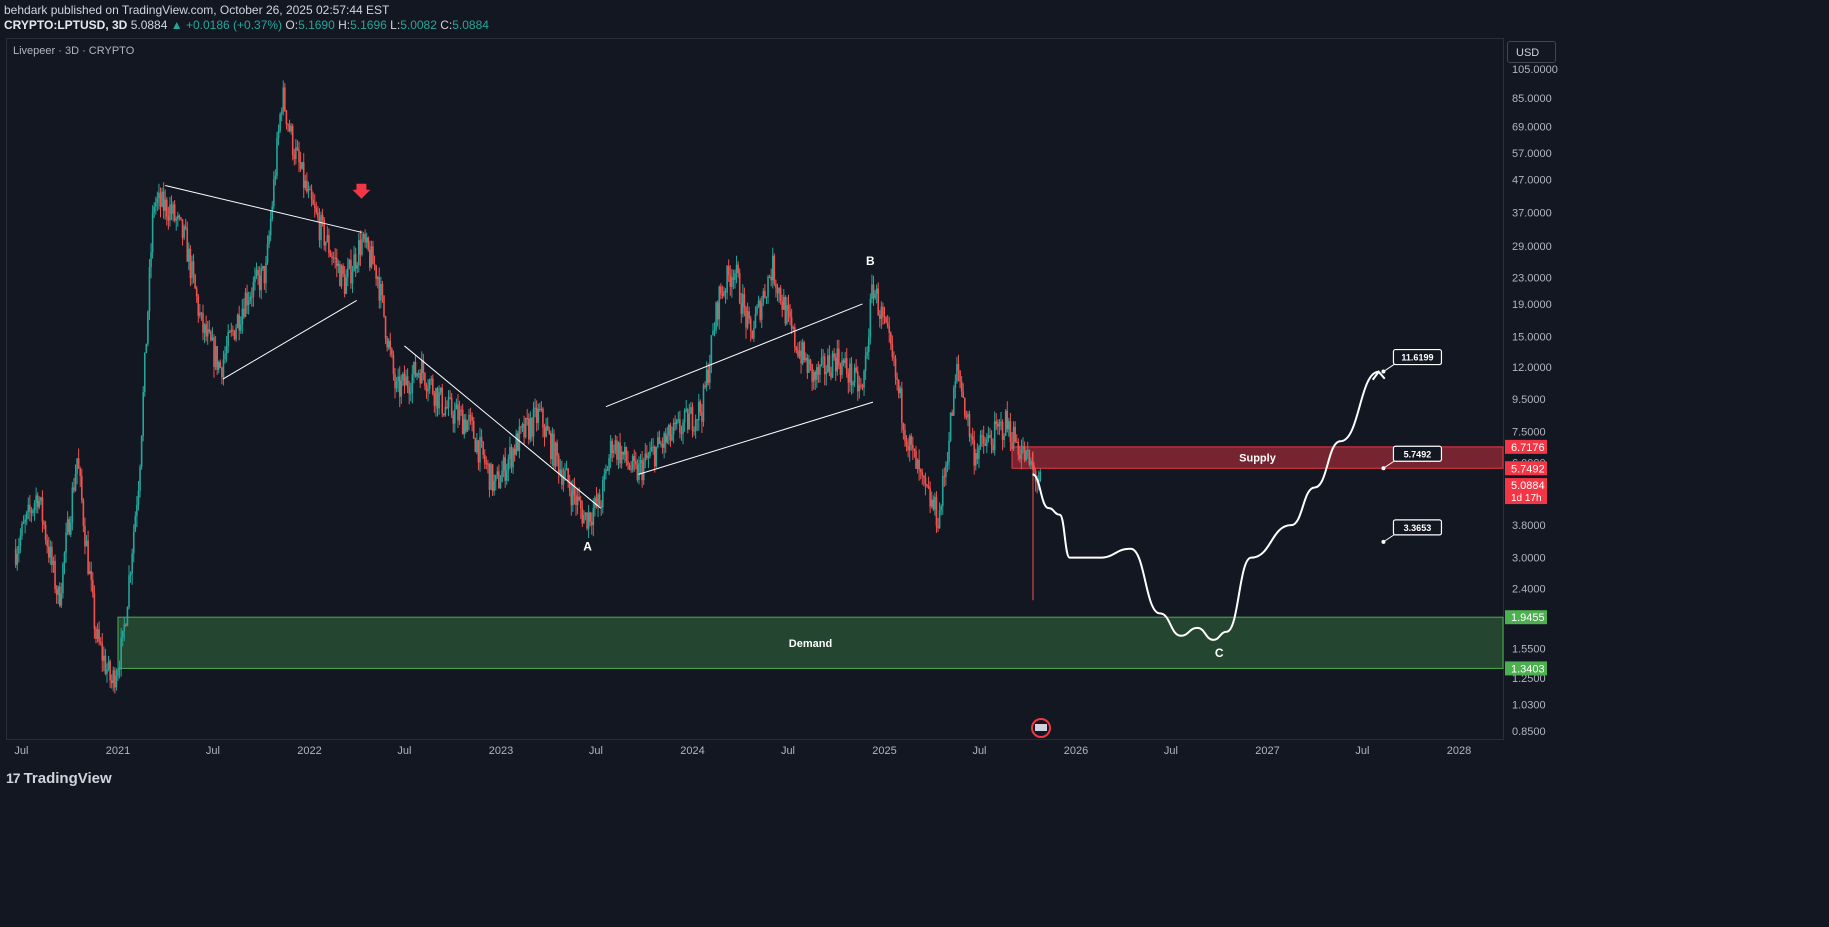  I want to click on tradingview-logo: 17 TradingView, so click(59, 778).